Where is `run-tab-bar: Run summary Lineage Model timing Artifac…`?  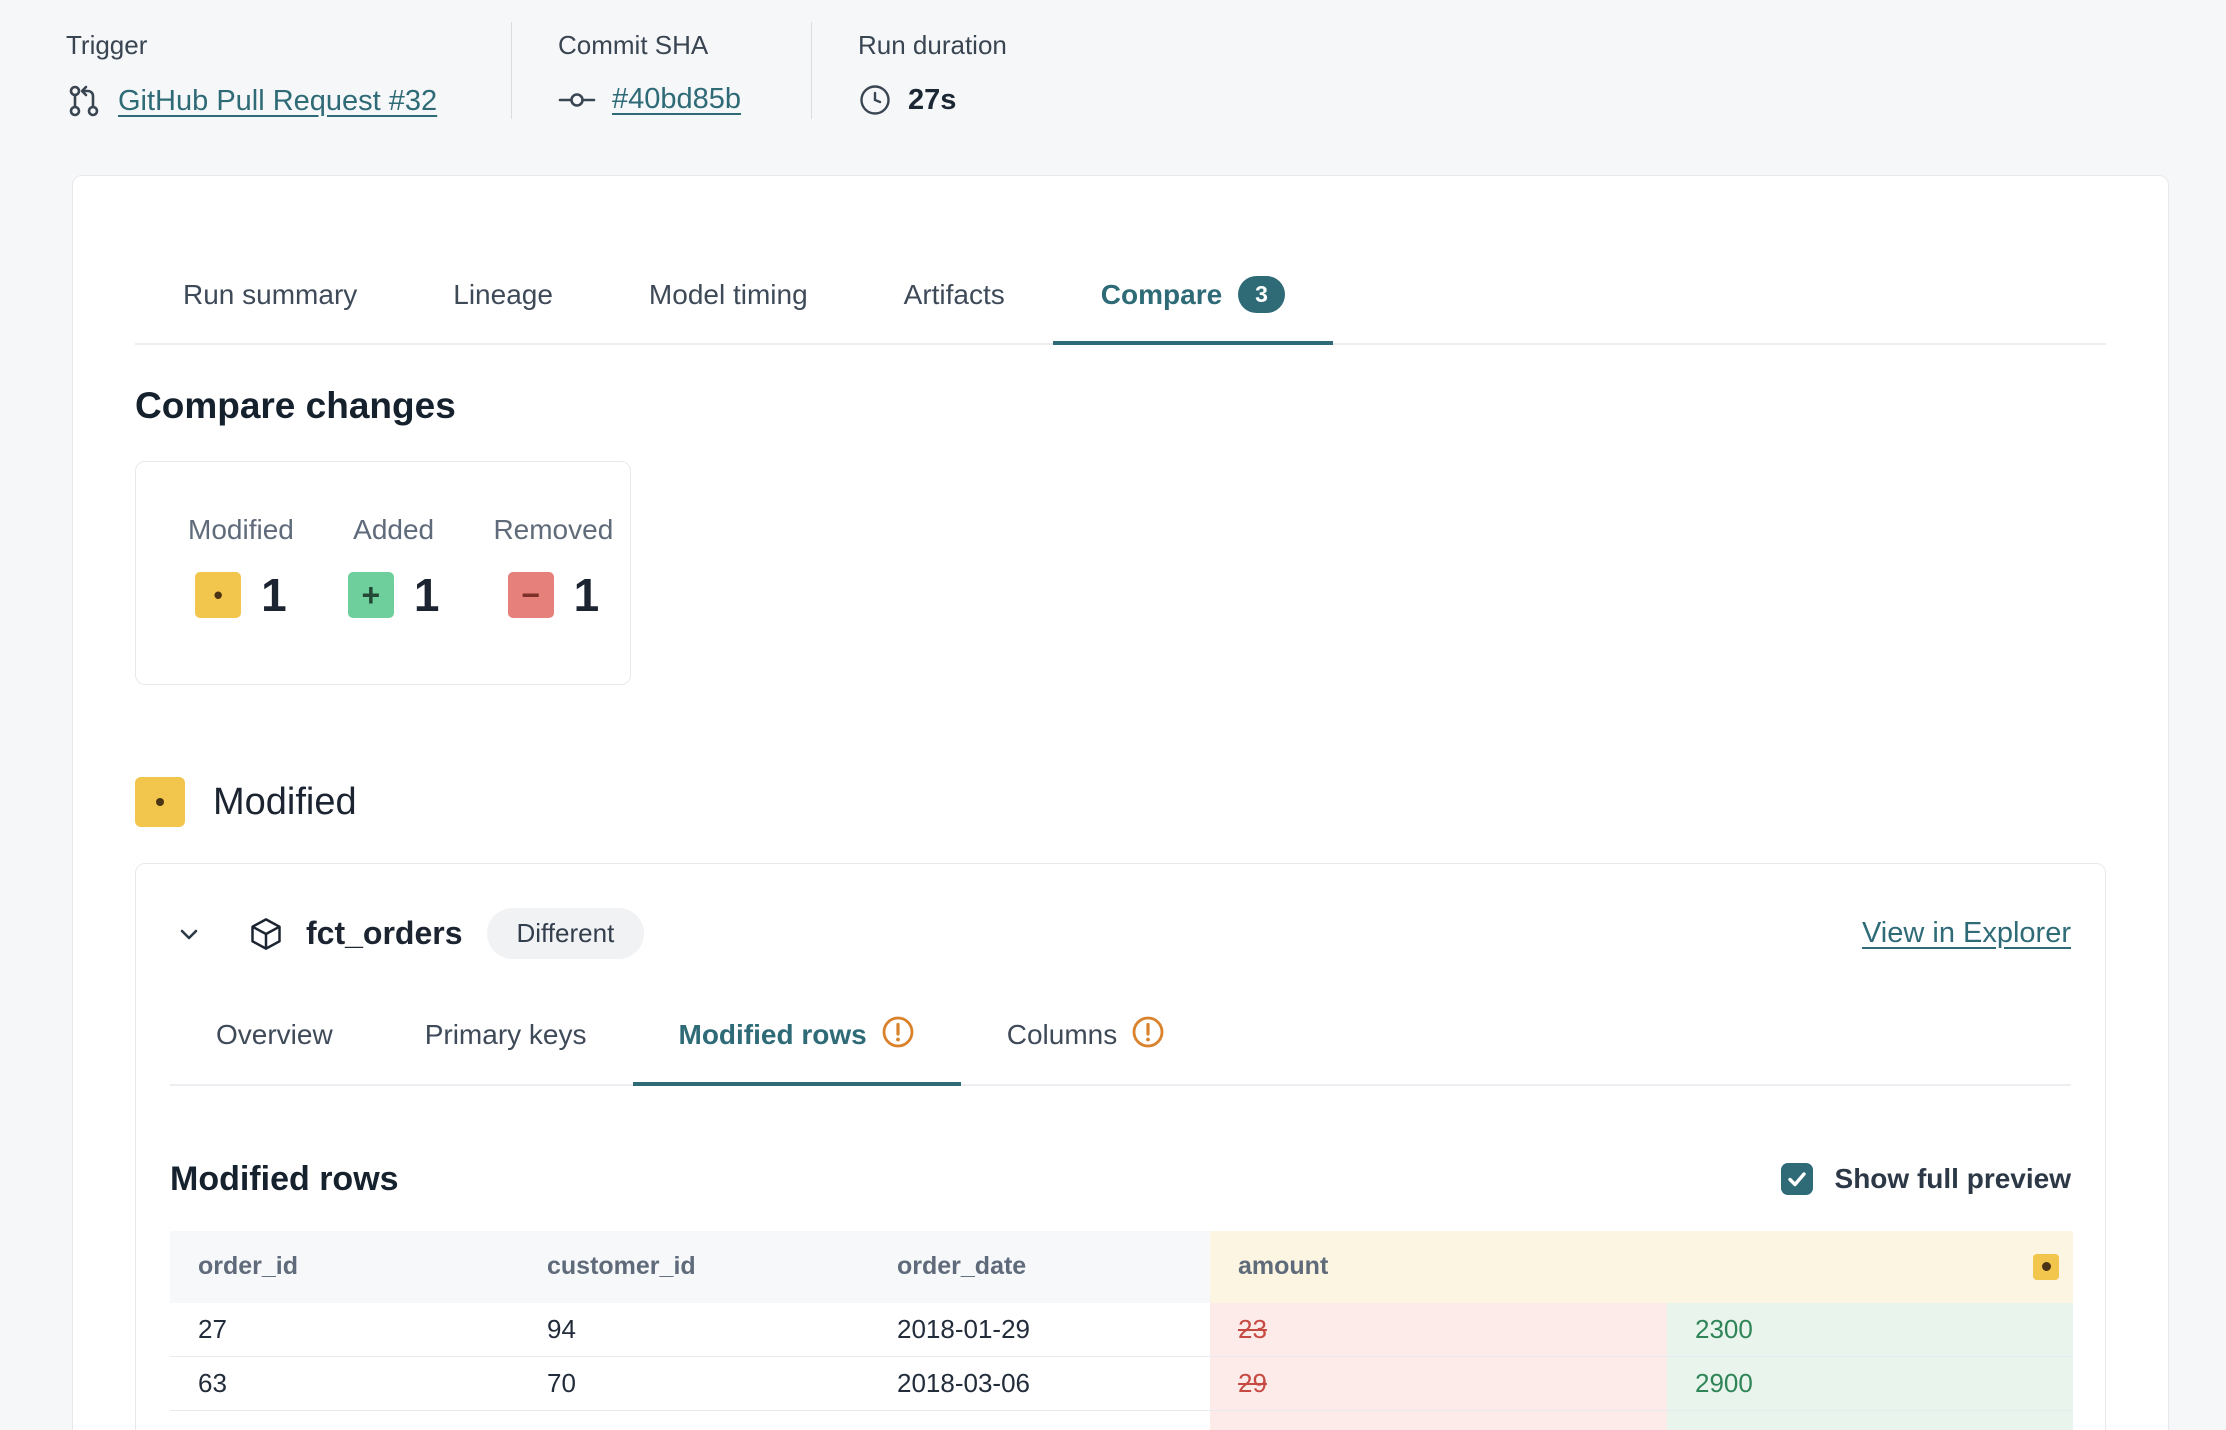
run-tab-bar: Run summary Lineage Model timing Artifac… is located at coordinates (1120, 261).